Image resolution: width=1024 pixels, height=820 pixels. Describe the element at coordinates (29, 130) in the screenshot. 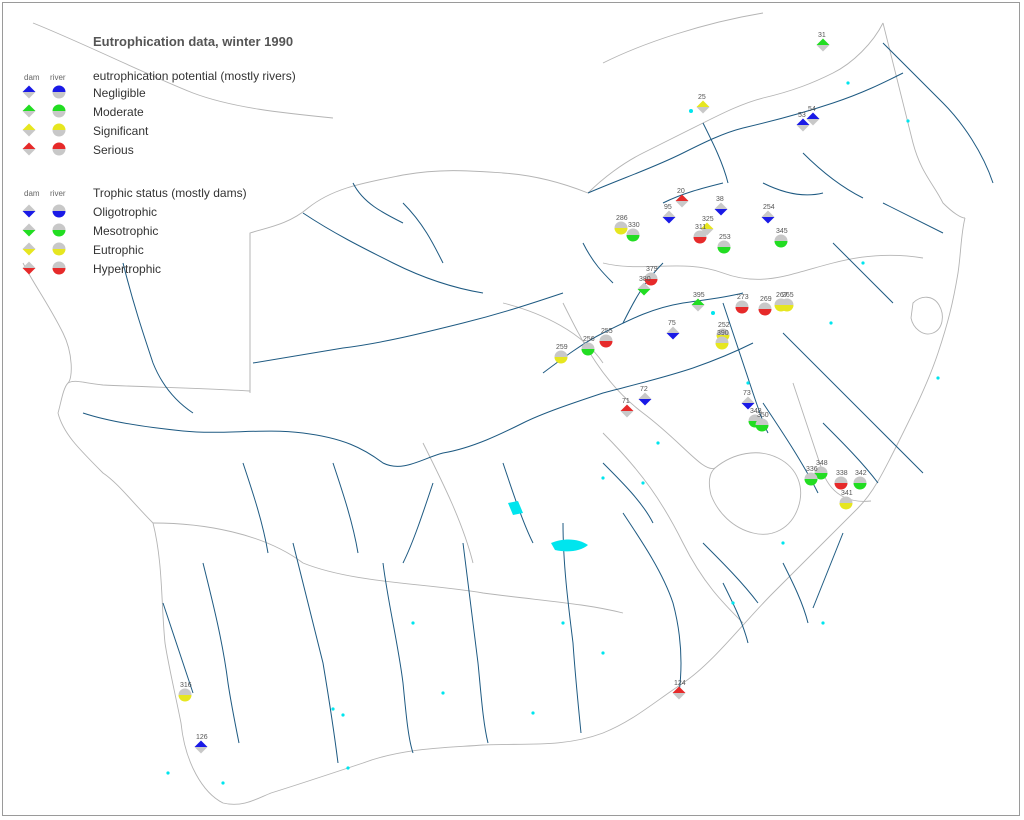

I see `legend-dam-significant` at that location.